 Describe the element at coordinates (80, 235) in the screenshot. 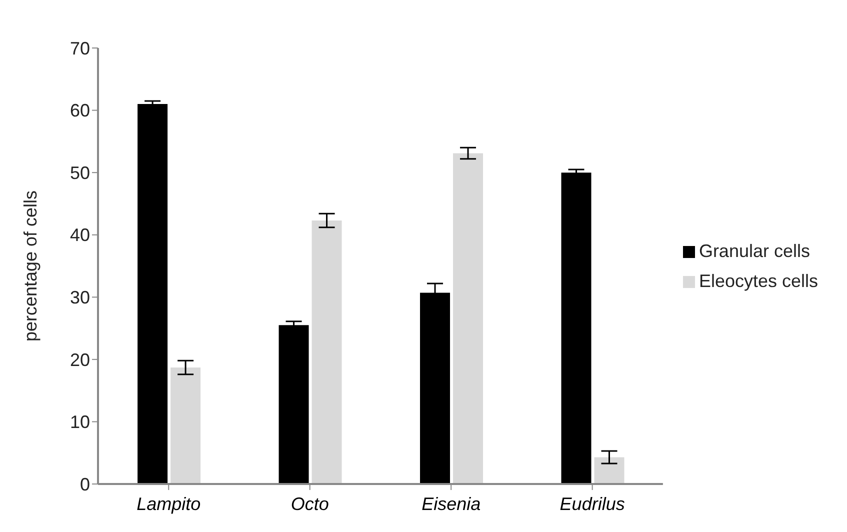

I see `y-tick-label: 40` at that location.